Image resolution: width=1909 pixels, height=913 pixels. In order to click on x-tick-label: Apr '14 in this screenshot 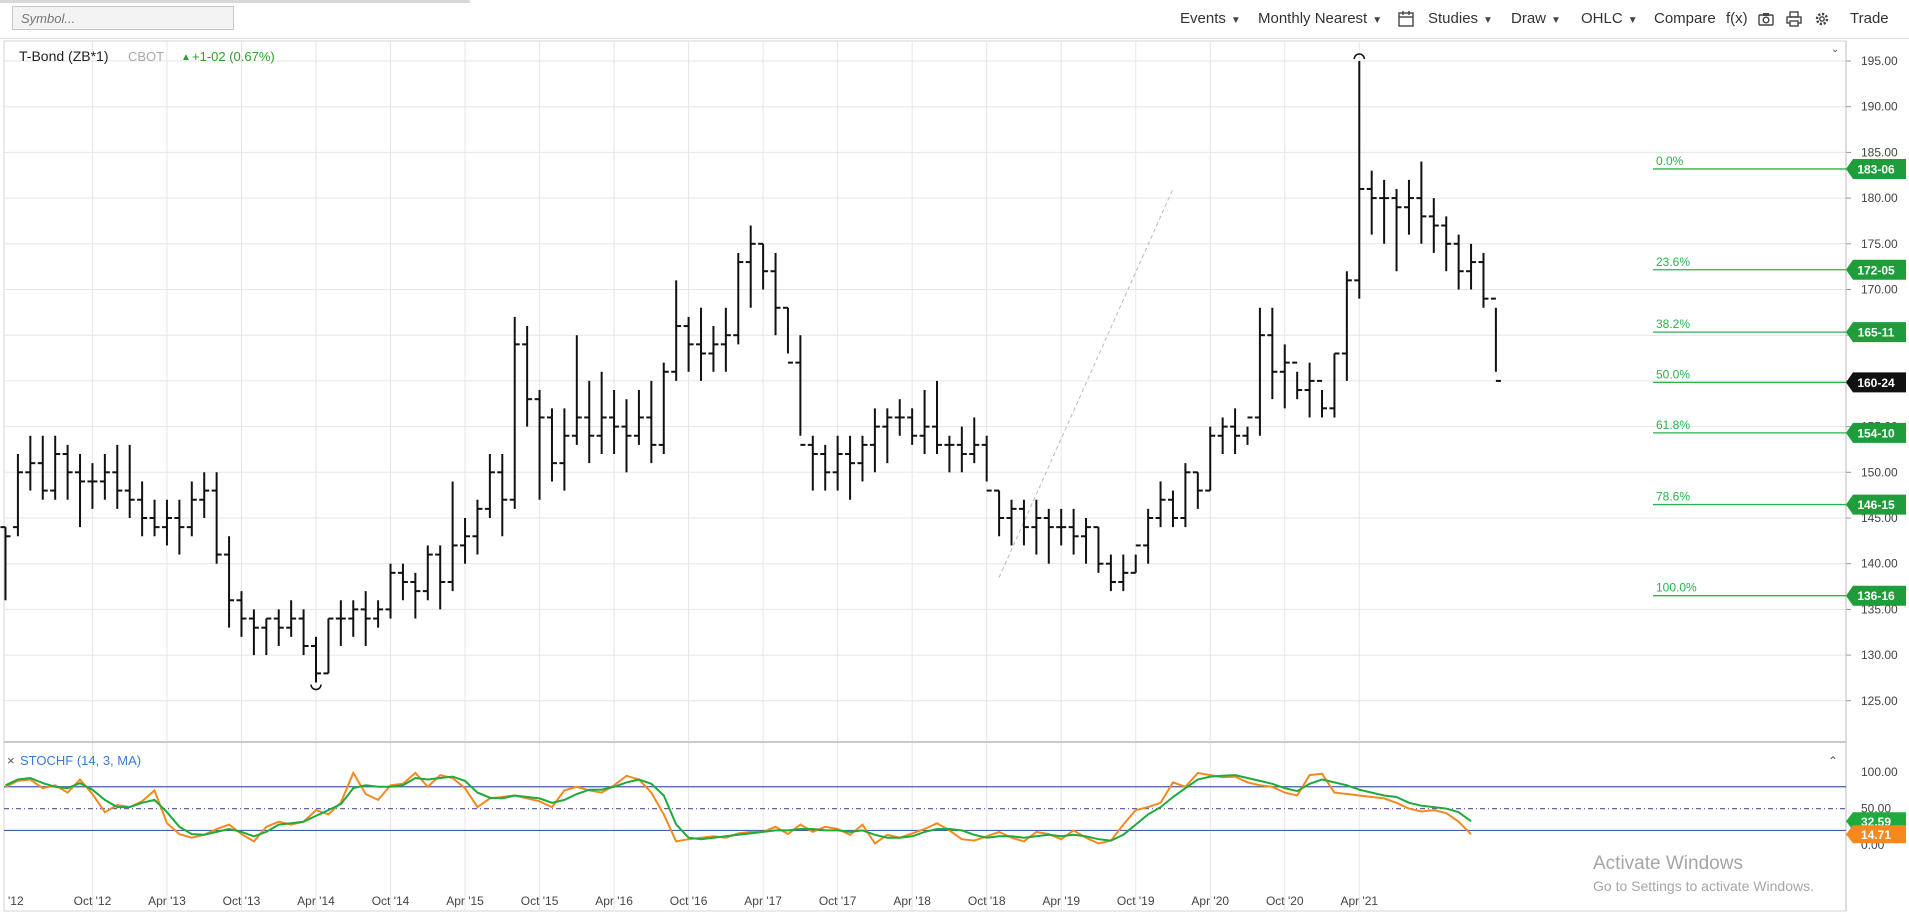, I will do `click(316, 901)`.